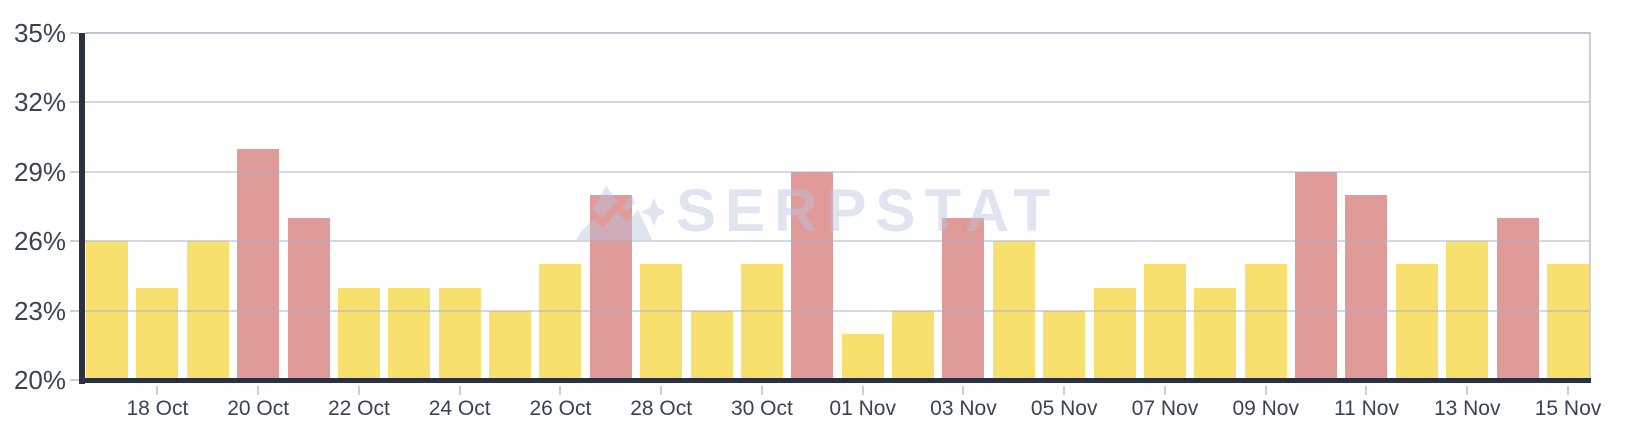 The width and height of the screenshot is (1628, 448). What do you see at coordinates (82, 208) in the screenshot?
I see `y-axis-line` at bounding box center [82, 208].